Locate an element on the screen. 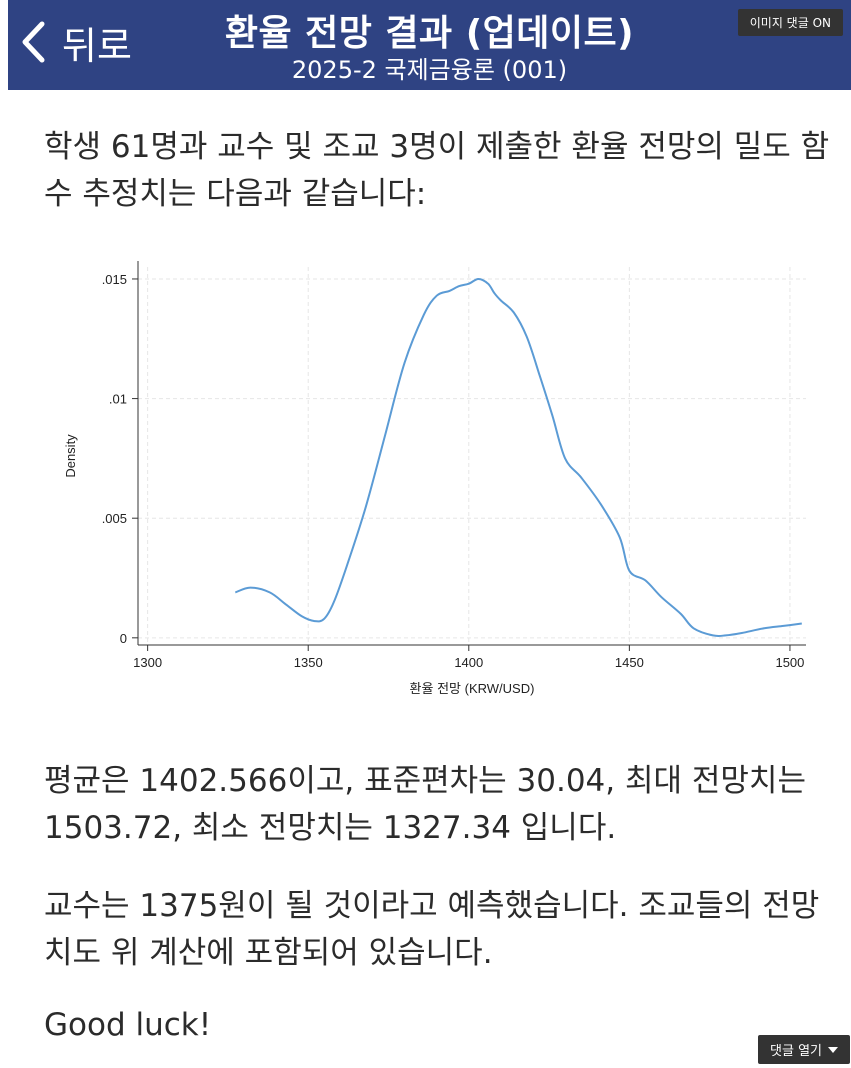  open-comments-label: 댓글 열기 is located at coordinates (796, 1051).